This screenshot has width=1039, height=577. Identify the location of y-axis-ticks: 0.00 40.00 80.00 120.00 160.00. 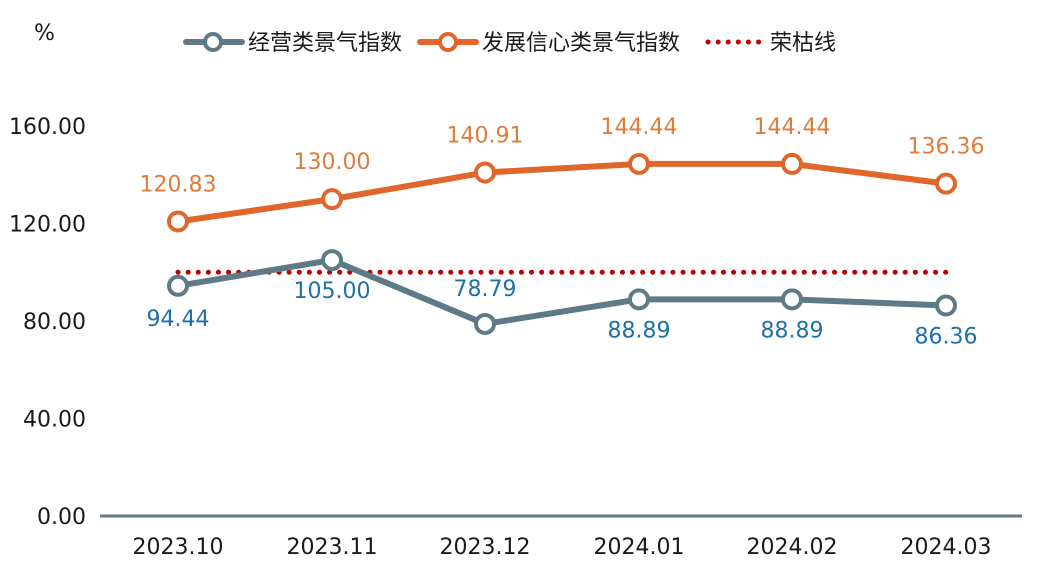
(47, 322).